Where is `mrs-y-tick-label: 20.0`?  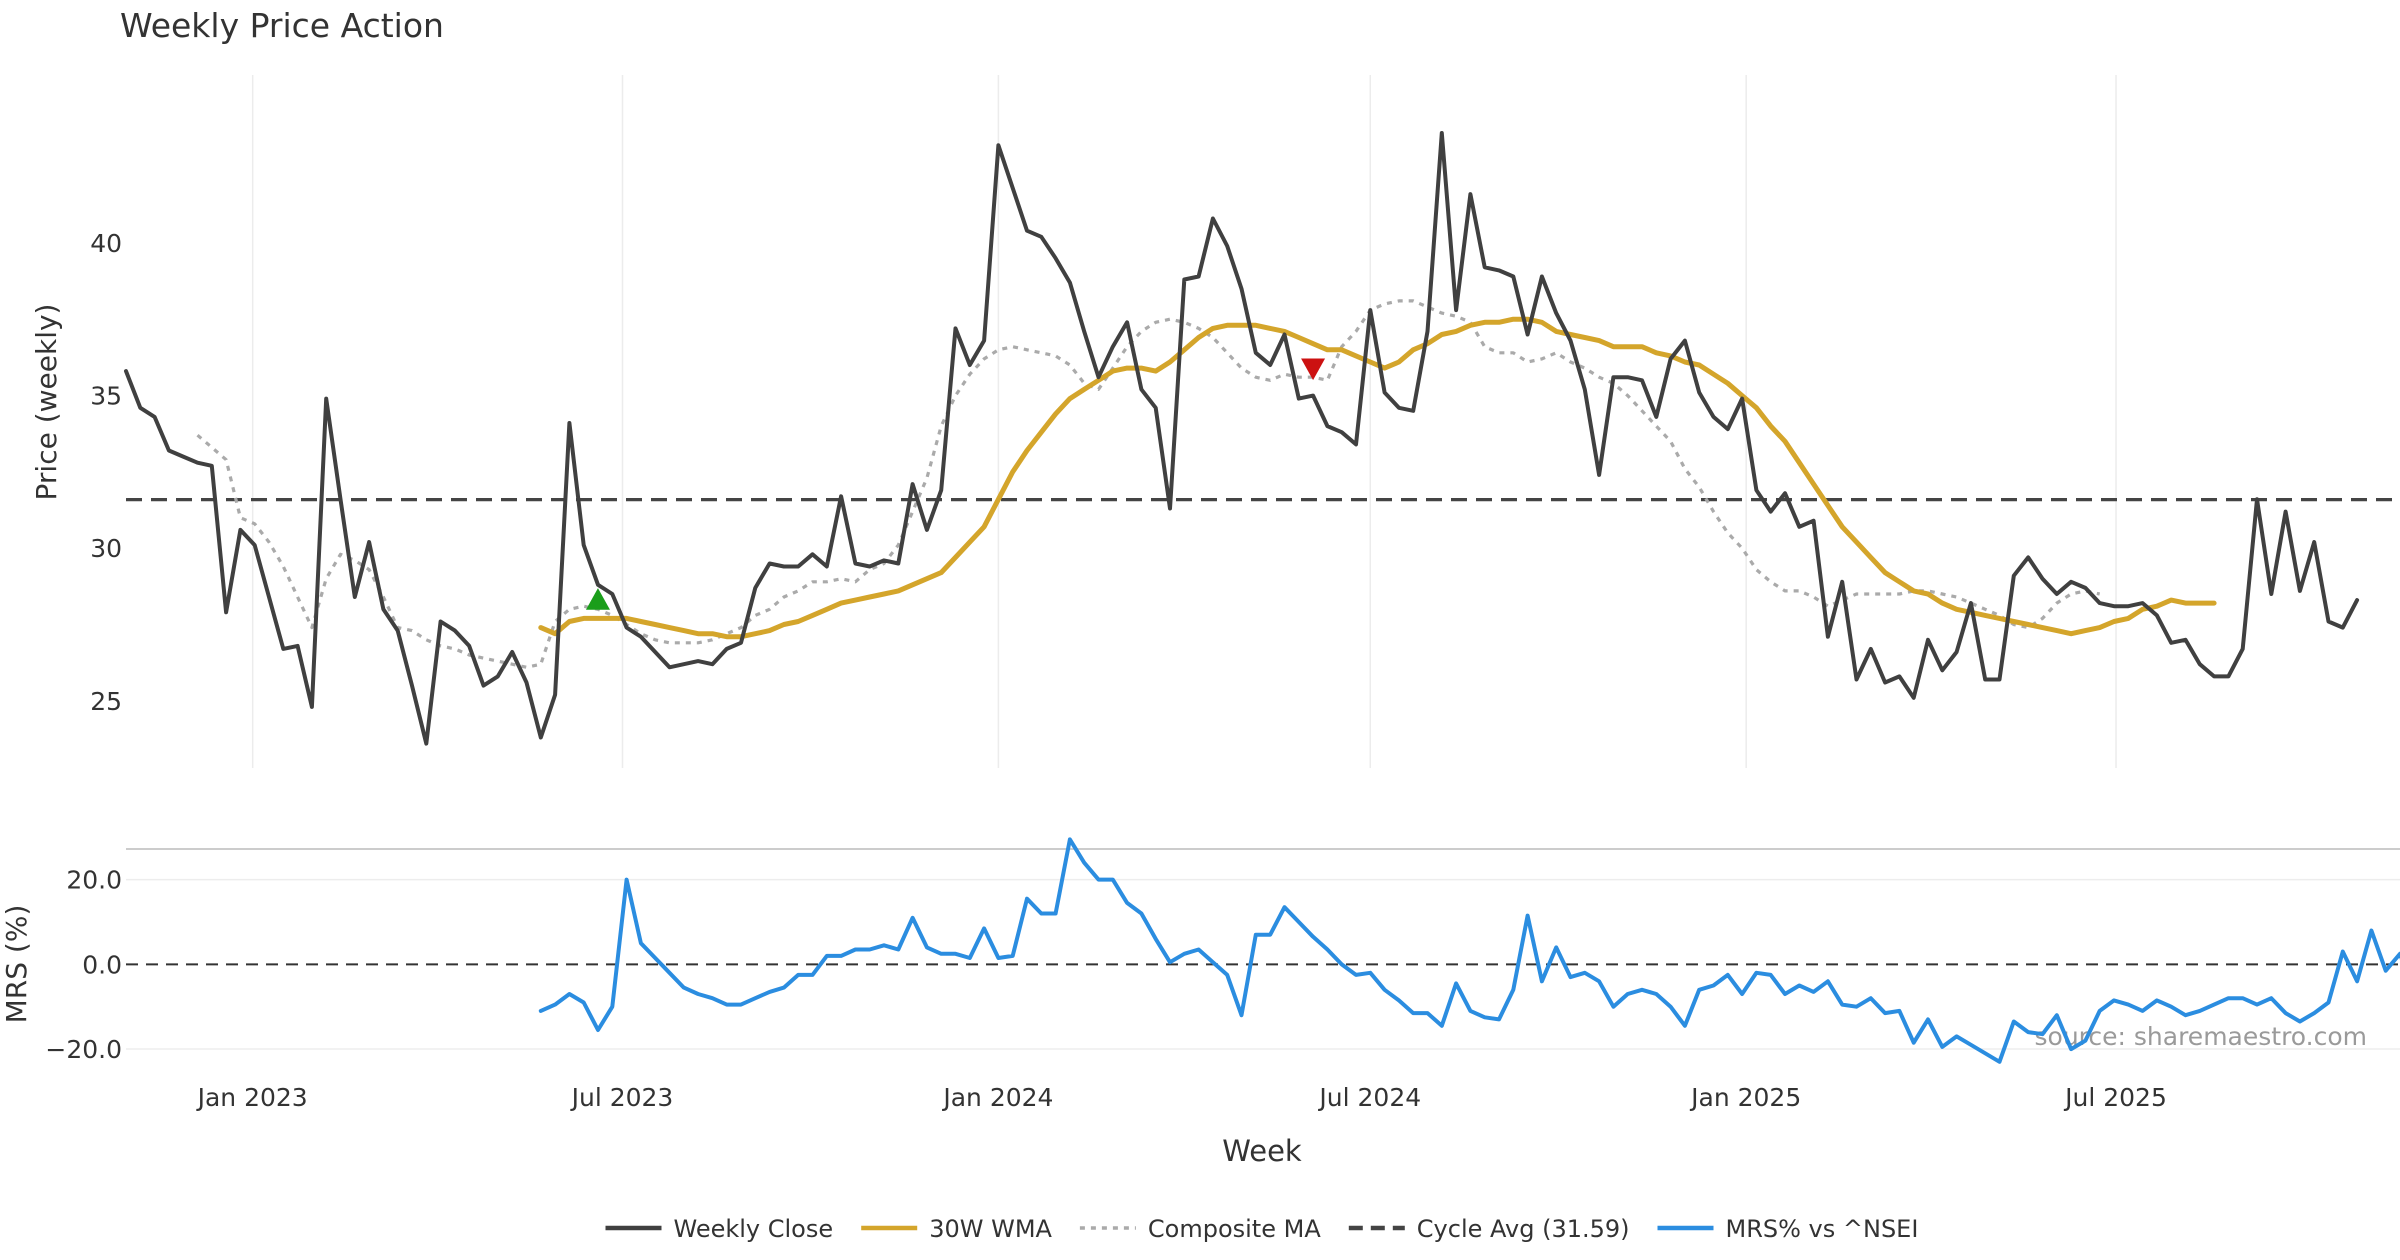
mrs-y-tick-label: 20.0 is located at coordinates (94, 880).